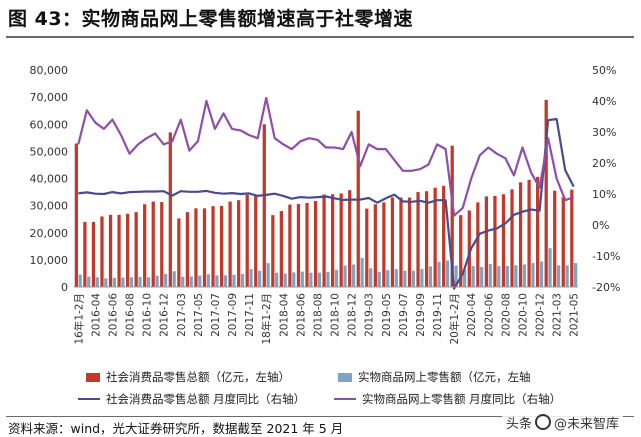  I want to click on x-tick-label: 20年1-2月, so click(454, 319).